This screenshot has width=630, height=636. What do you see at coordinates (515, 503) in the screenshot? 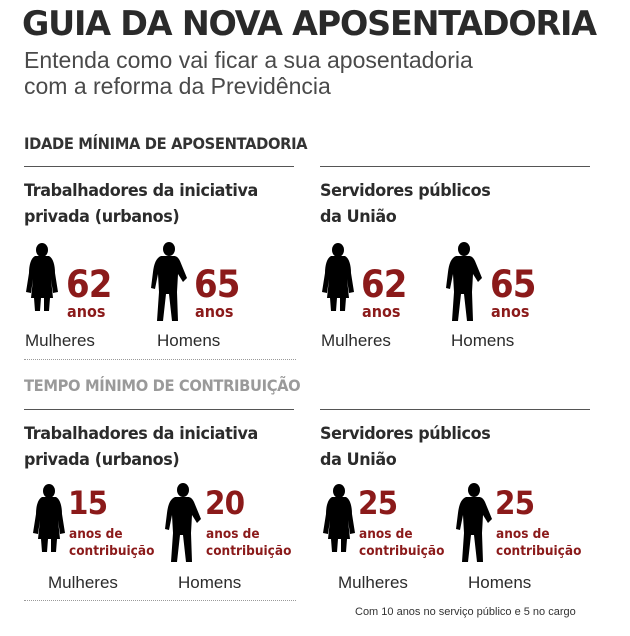
I see `men-contribution-value: 25` at bounding box center [515, 503].